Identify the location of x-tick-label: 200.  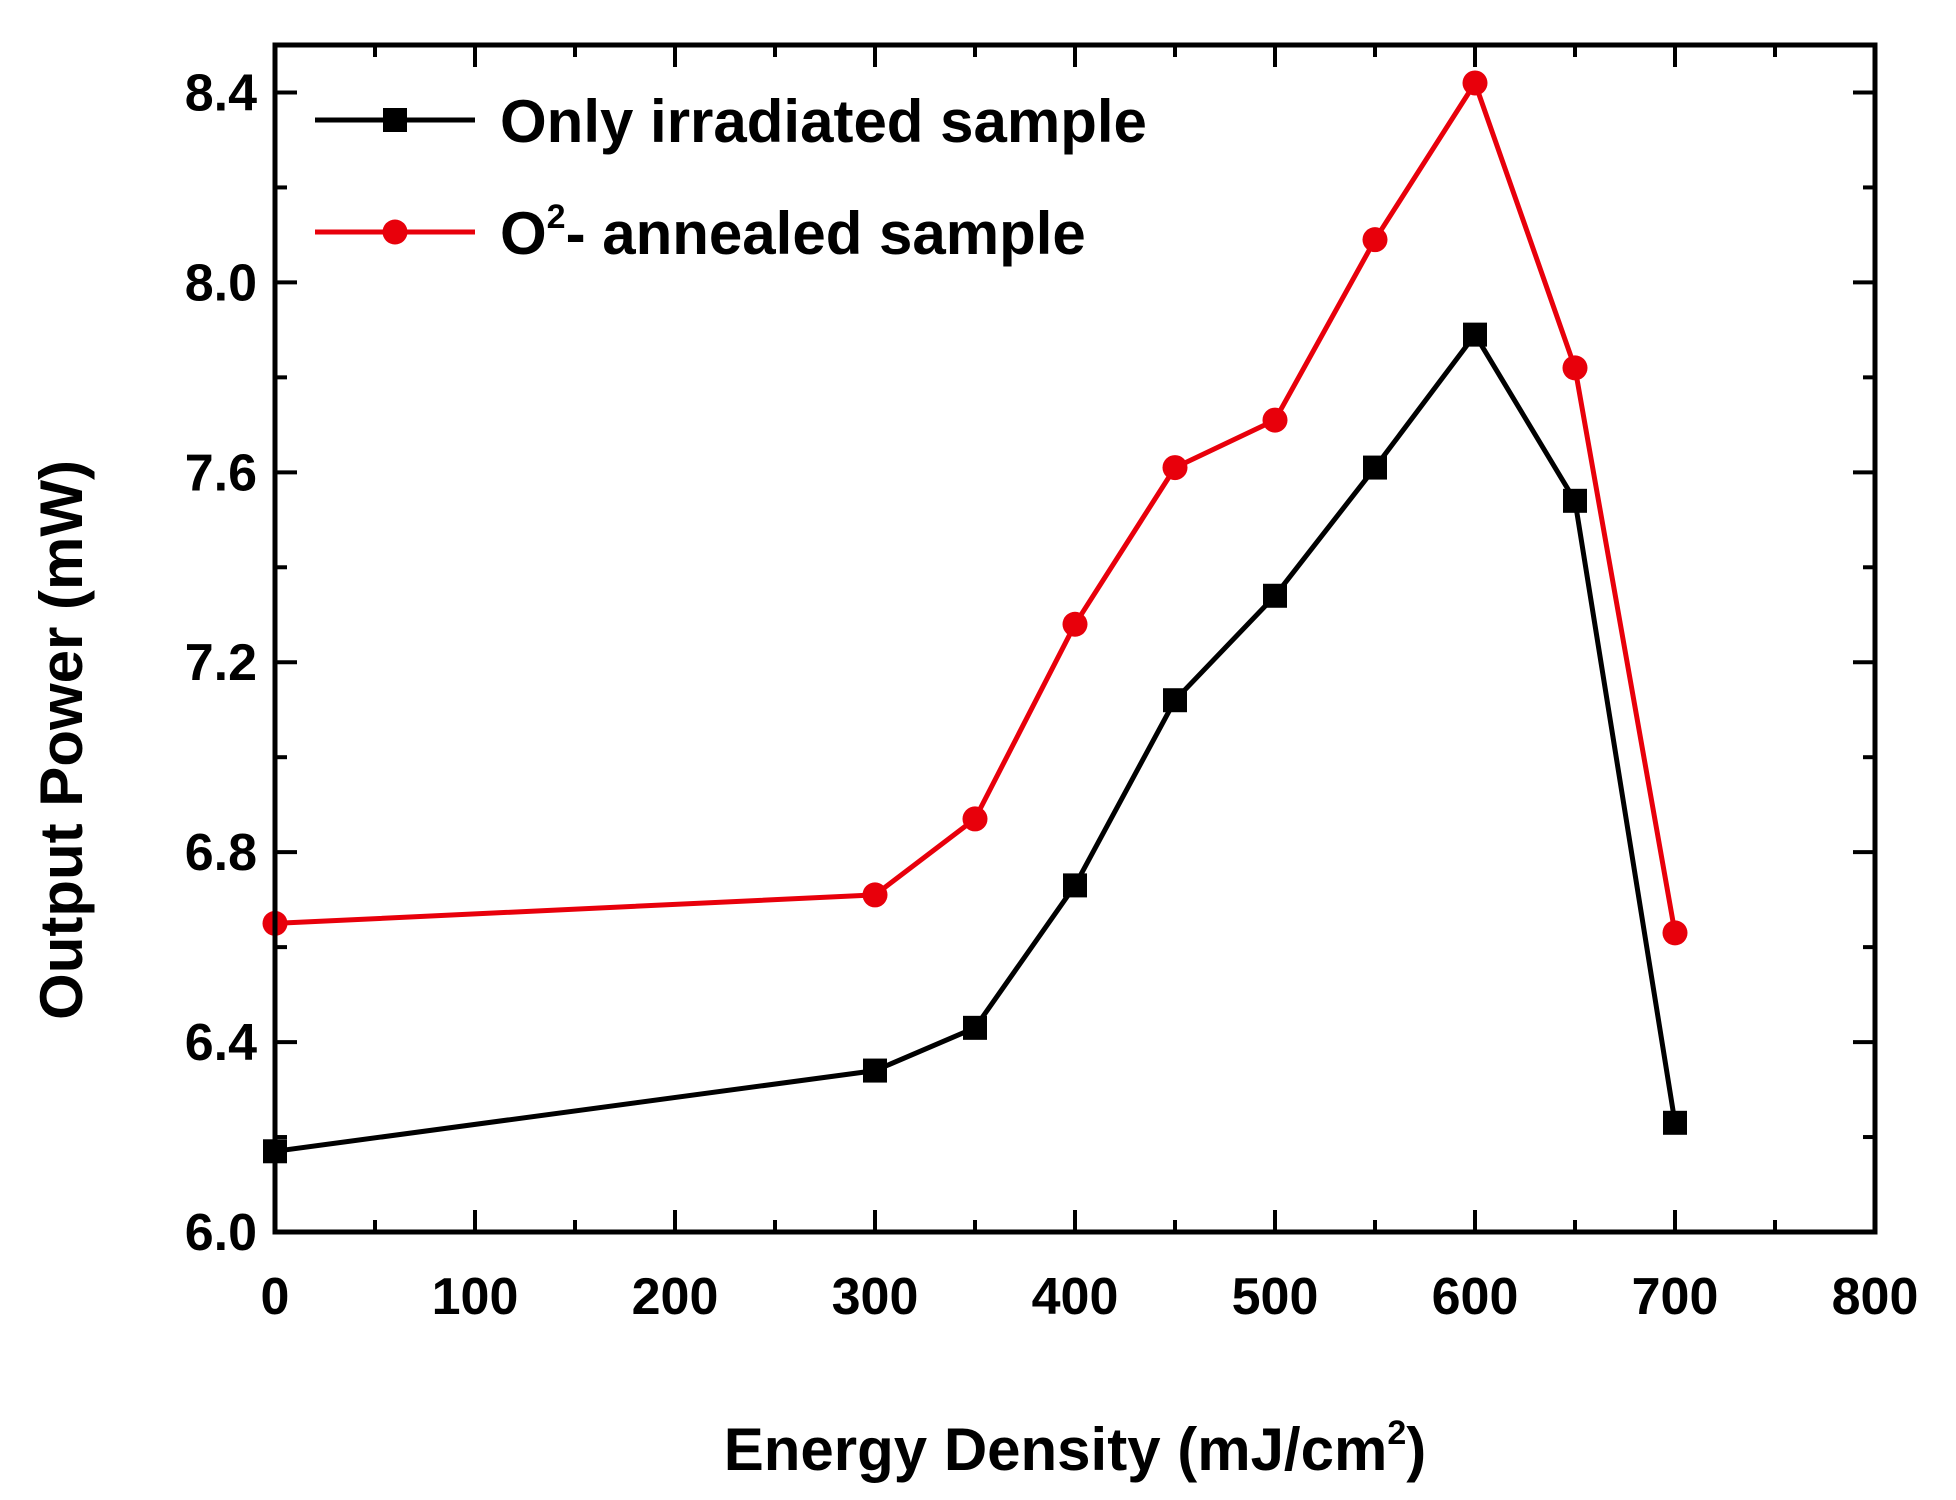
(675, 1297).